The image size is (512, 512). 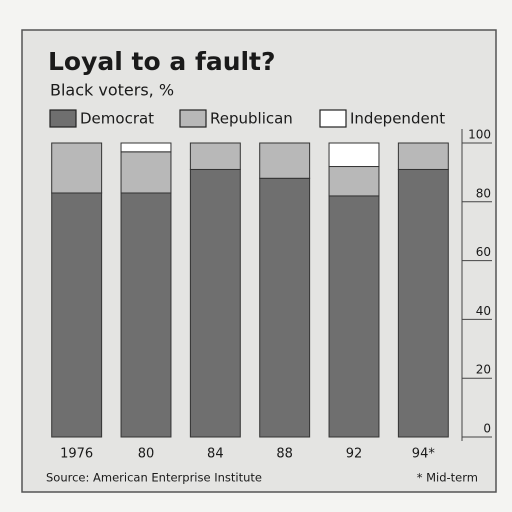 What do you see at coordinates (76, 454) in the screenshot?
I see `x-tick-label: 1976` at bounding box center [76, 454].